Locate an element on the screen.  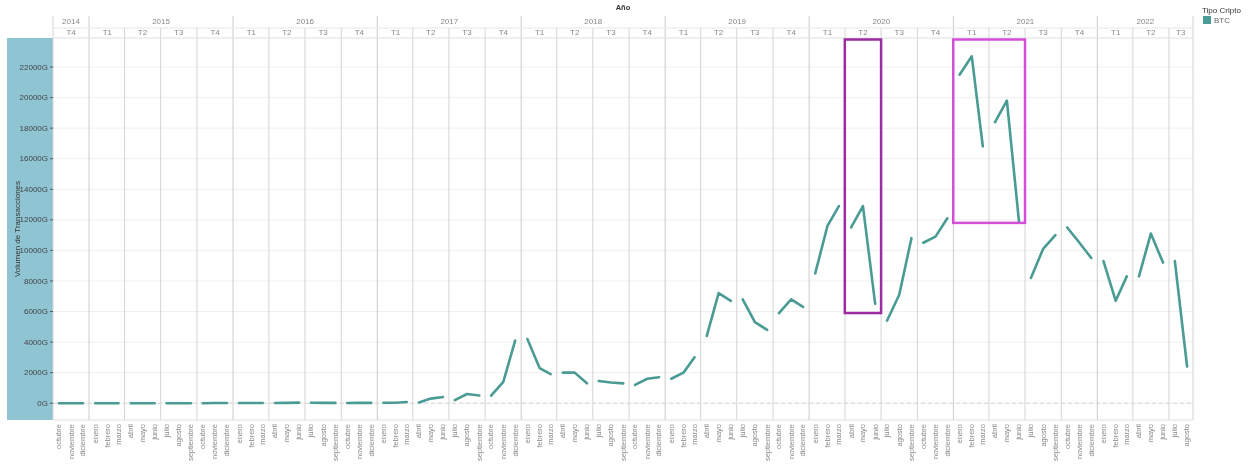
y-tick-label: 8000G is located at coordinates (35, 281).